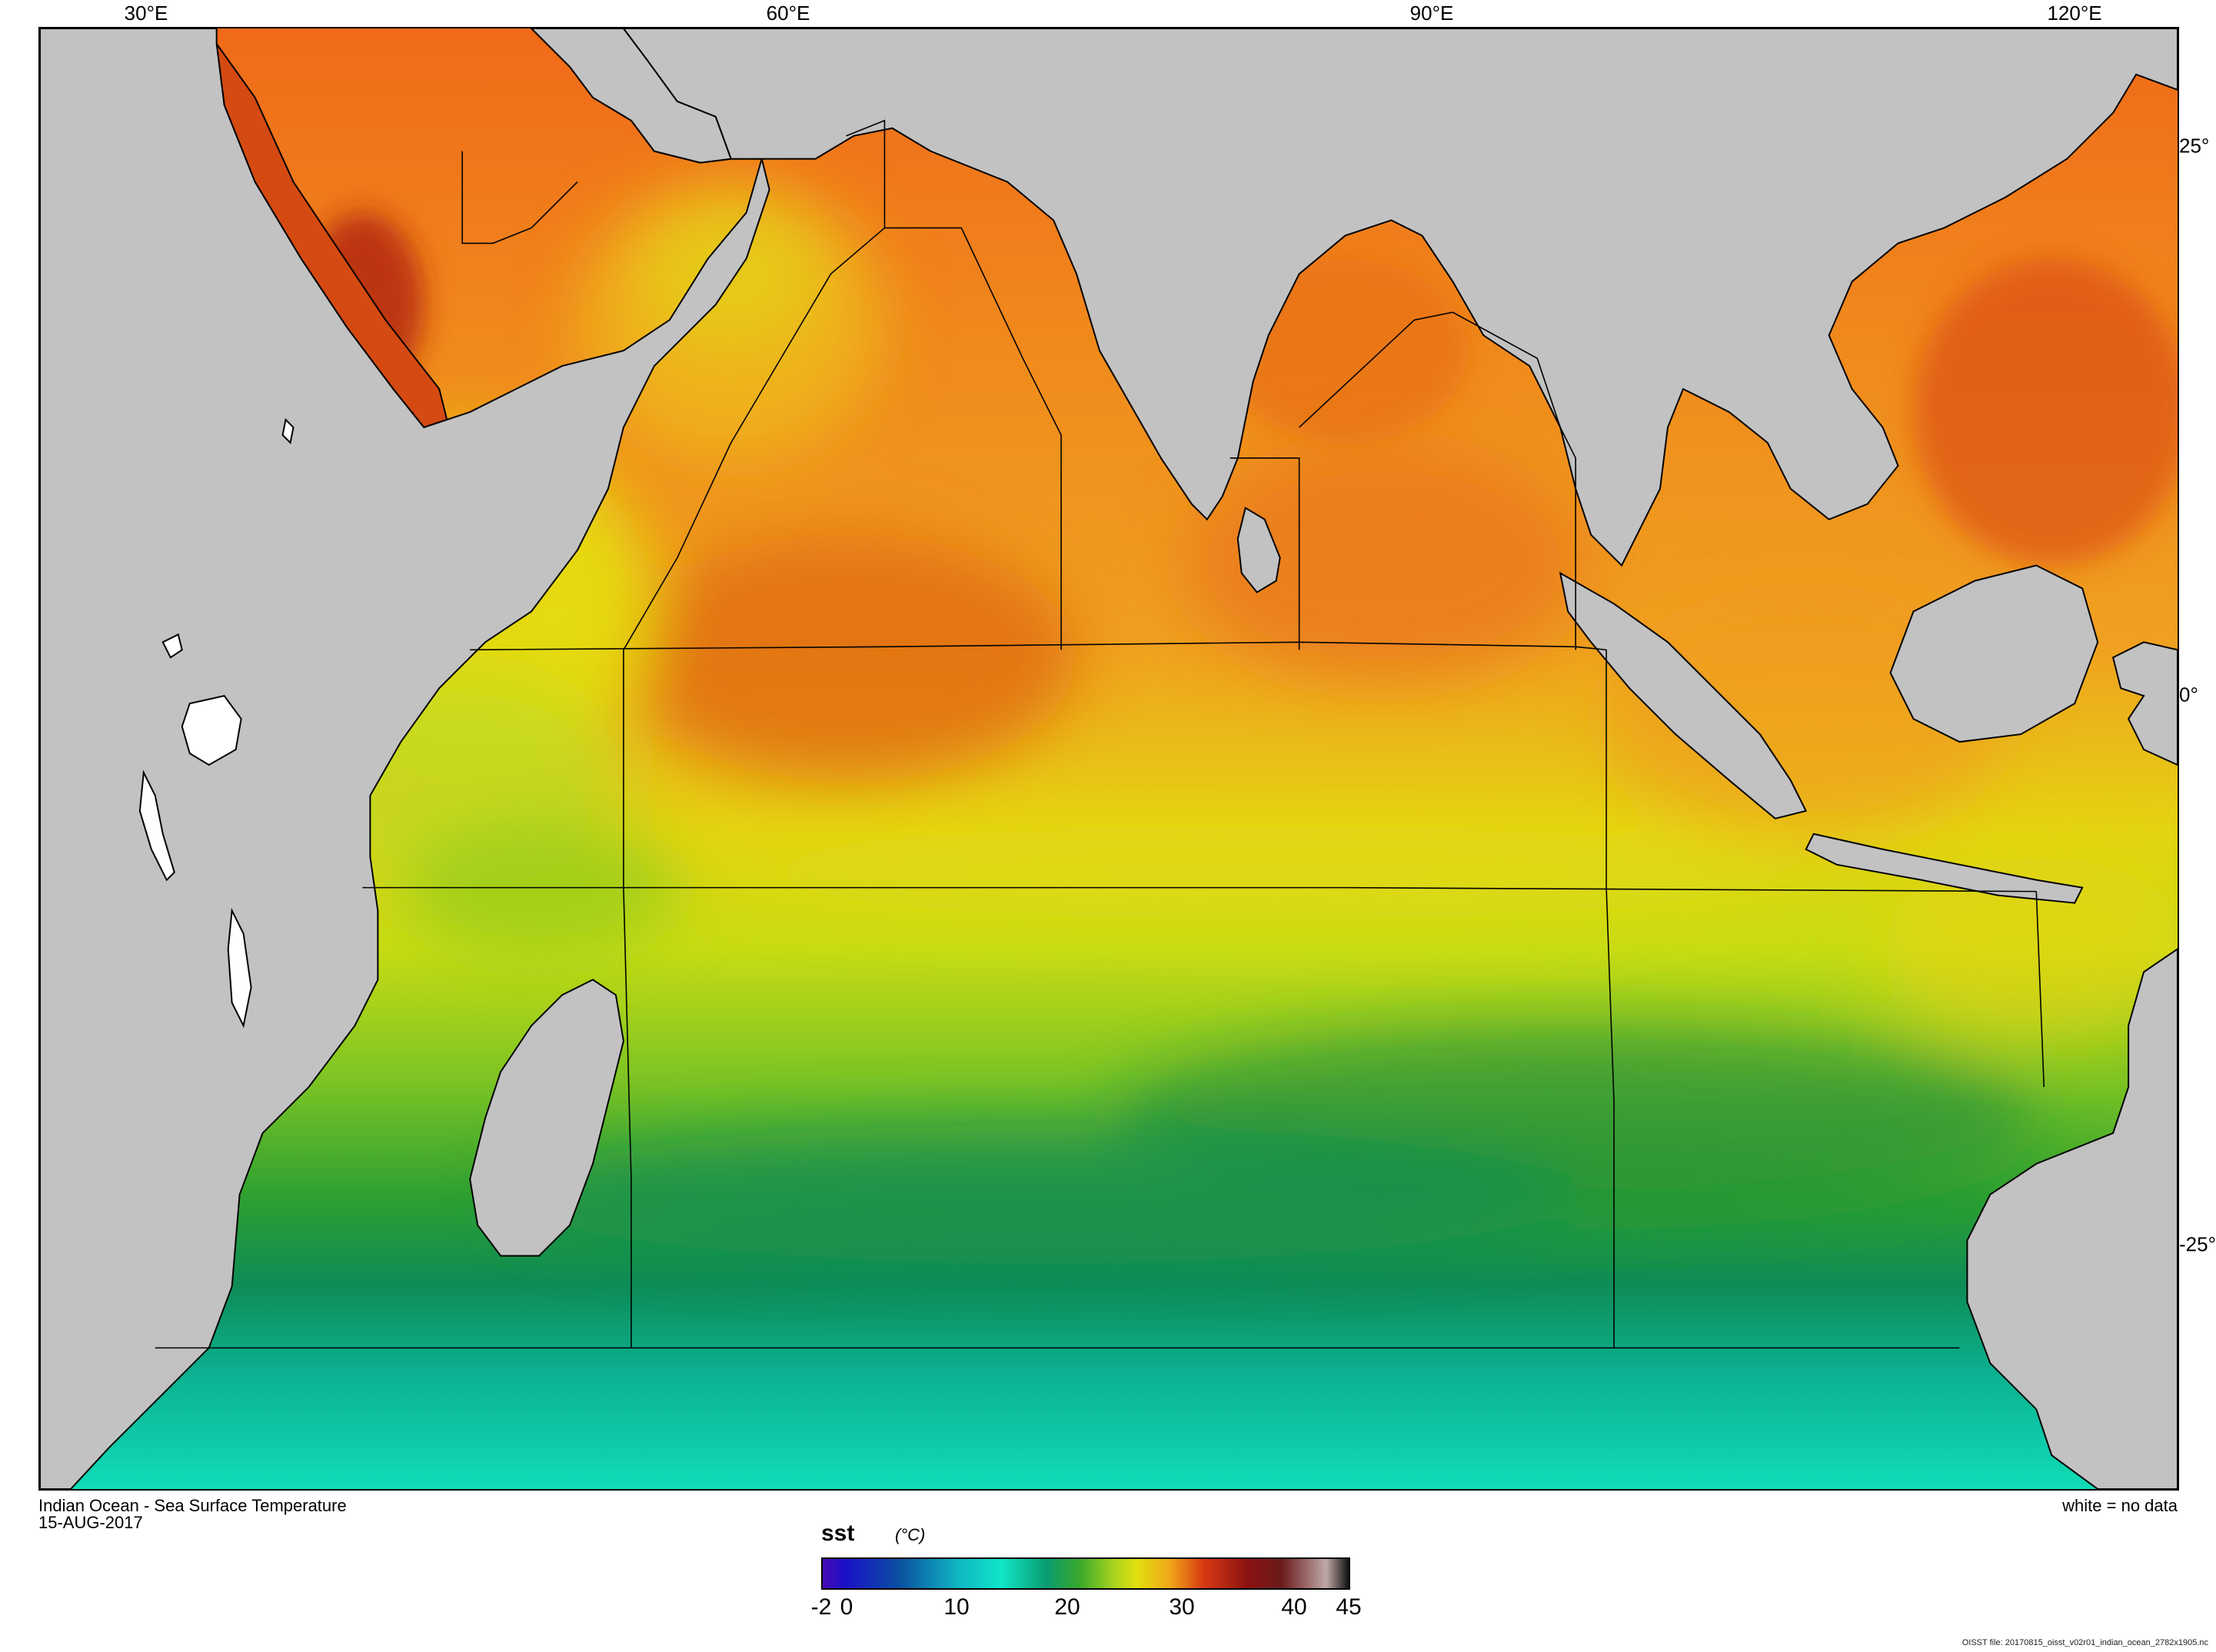 The width and height of the screenshot is (2216, 1652). I want to click on colorbar-unit: (°C), so click(910, 1534).